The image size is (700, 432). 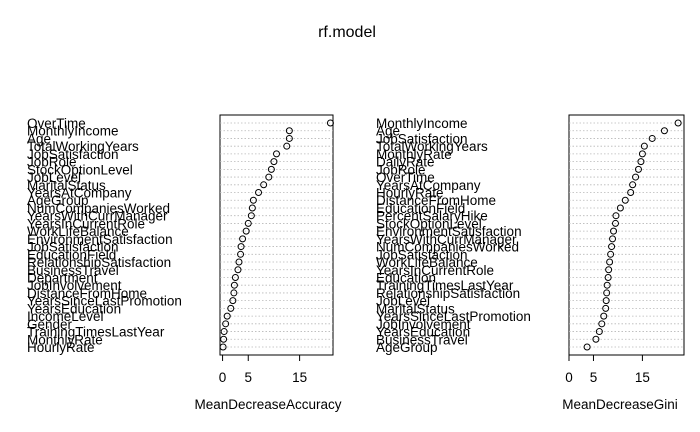 What do you see at coordinates (422, 123) in the screenshot?
I see `variable-label: MonthlyIncome` at bounding box center [422, 123].